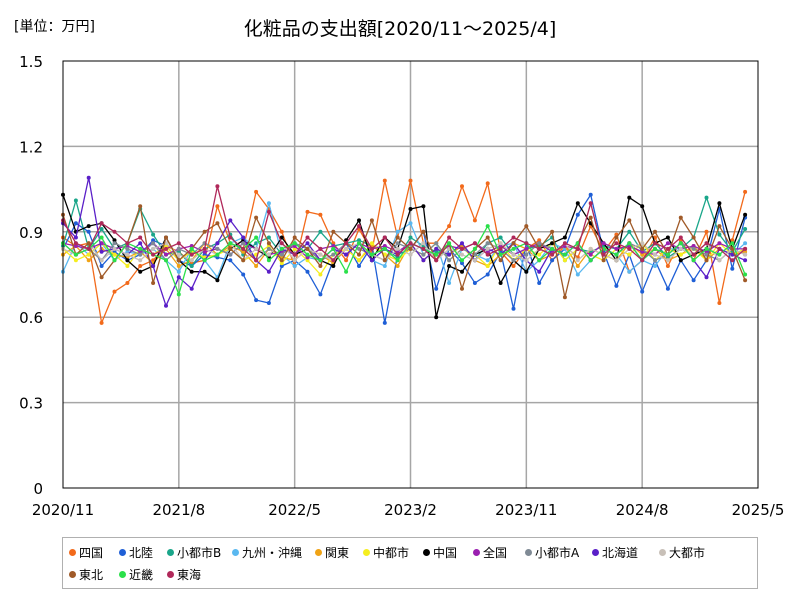 The height and width of the screenshot is (600, 800). Describe the element at coordinates (615, 552) in the screenshot. I see `legend-item: 北海道` at that location.